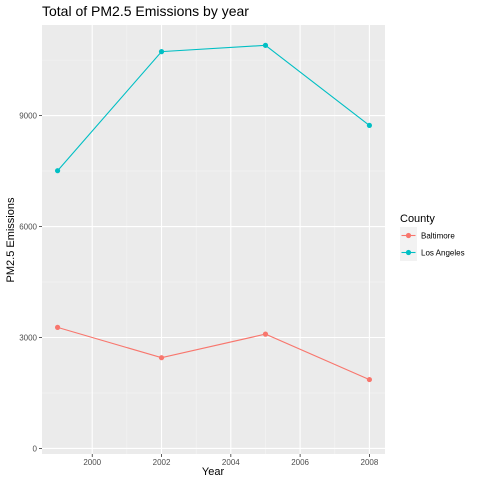 The width and height of the screenshot is (480, 480). Describe the element at coordinates (35, 448) in the screenshot. I see `y-tick-label: 0` at that location.